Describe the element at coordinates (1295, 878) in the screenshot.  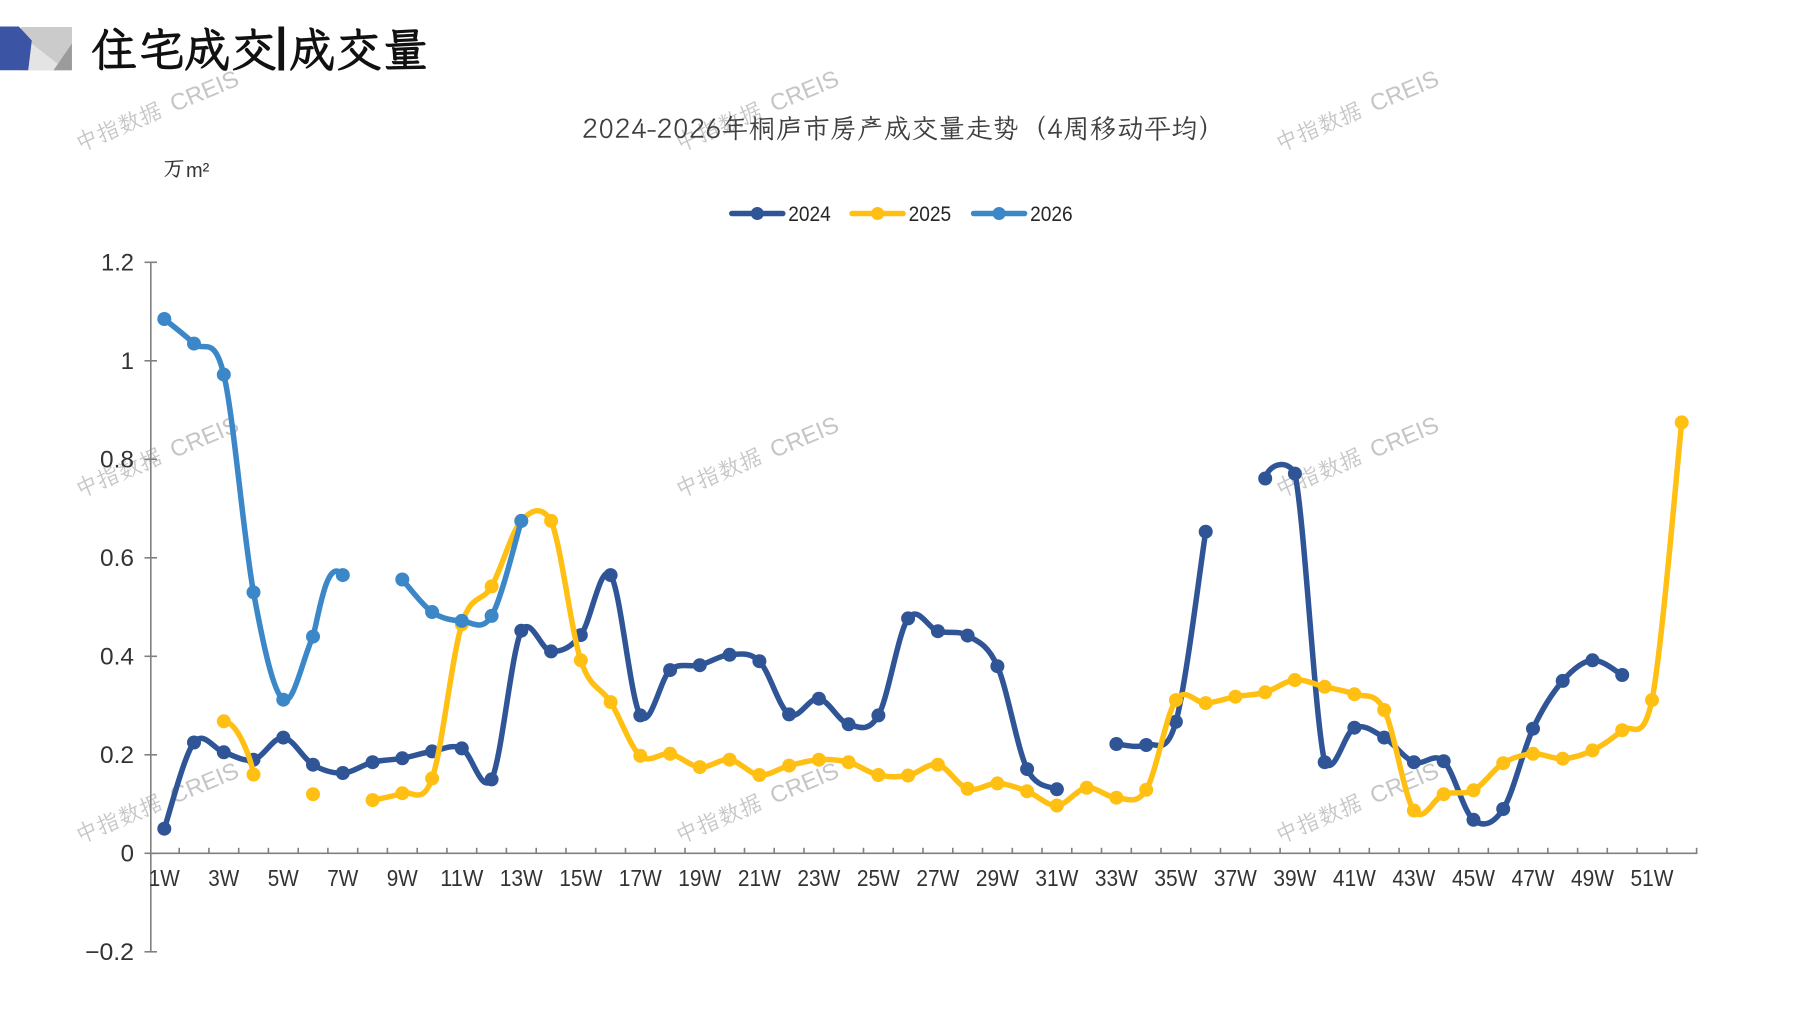
I see `svg-text: 39W` at that location.